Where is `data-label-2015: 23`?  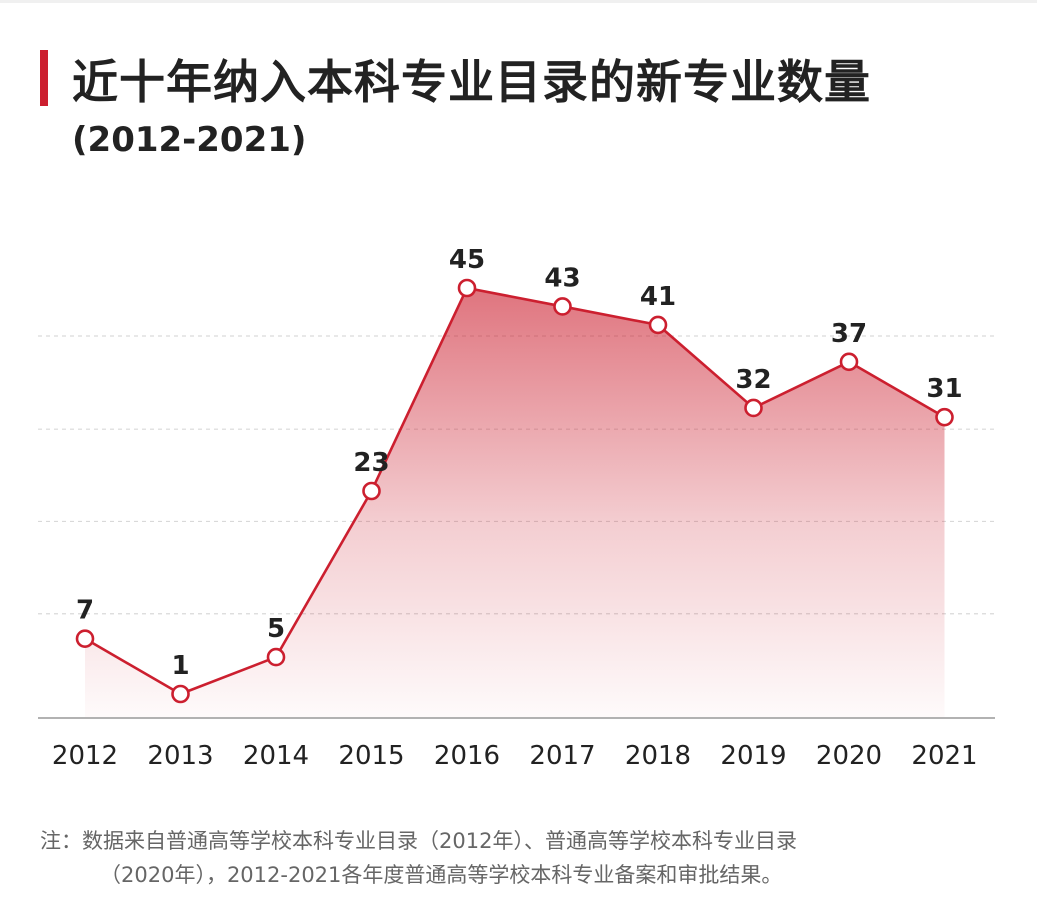 data-label-2015: 23 is located at coordinates (371, 463).